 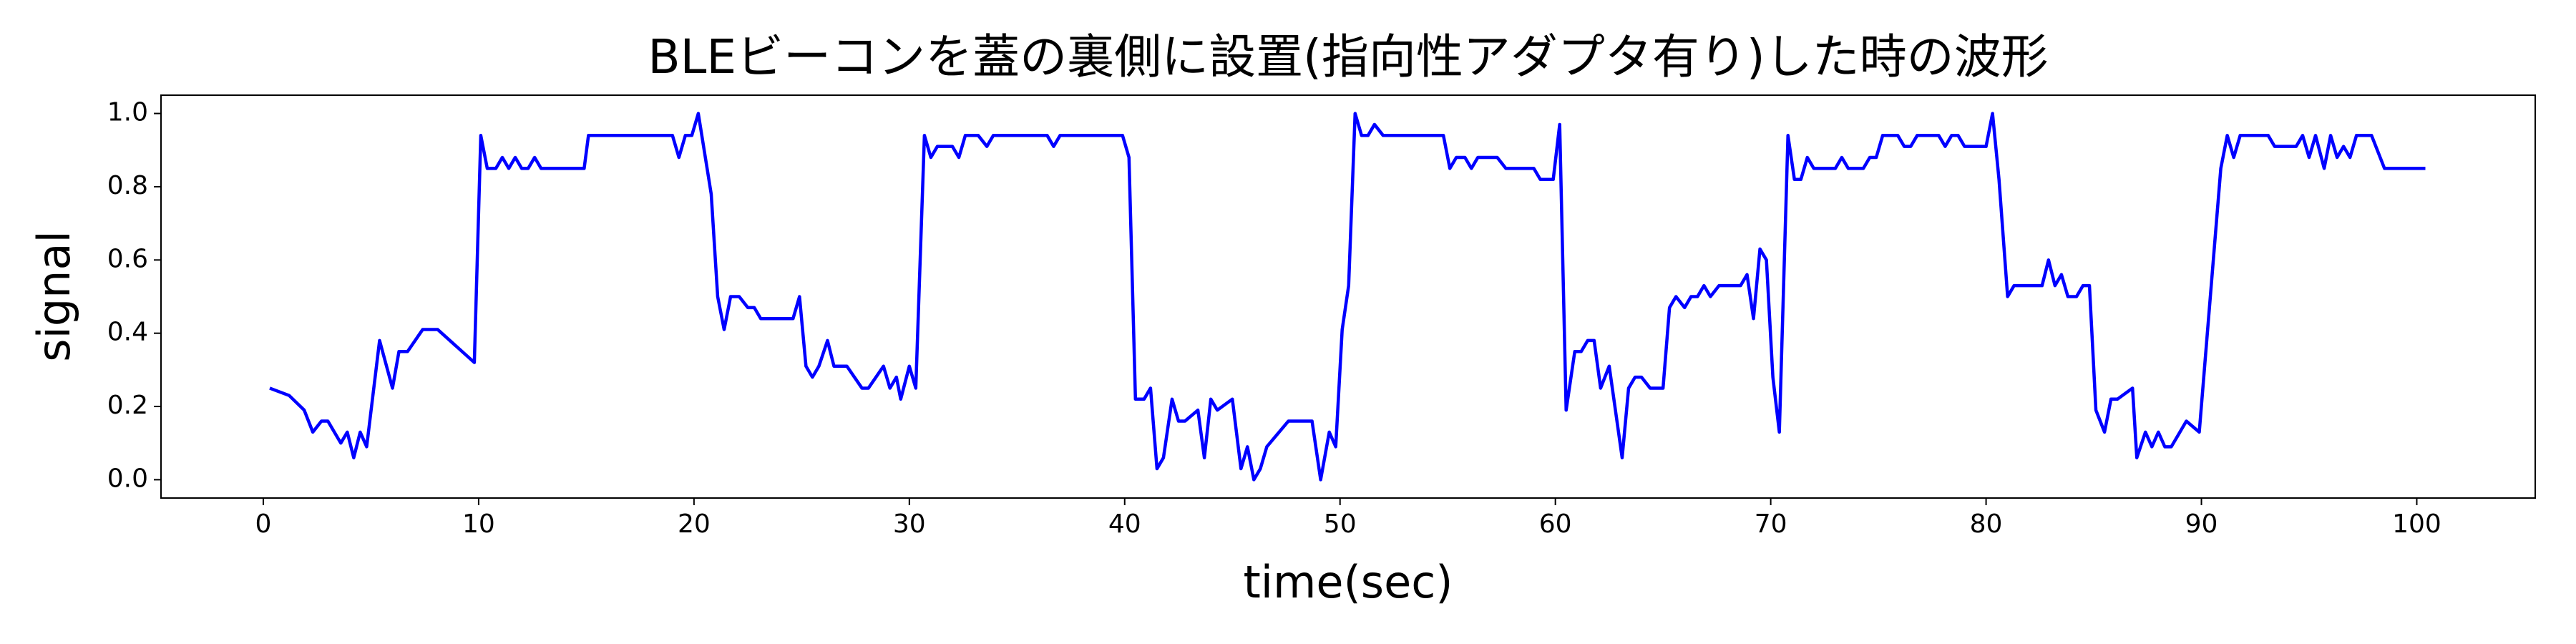 I want to click on chart-title: BLEビーコンを蓋の裏側に設置(指向性アダプタ有り)した時の波形, so click(x=1348, y=56).